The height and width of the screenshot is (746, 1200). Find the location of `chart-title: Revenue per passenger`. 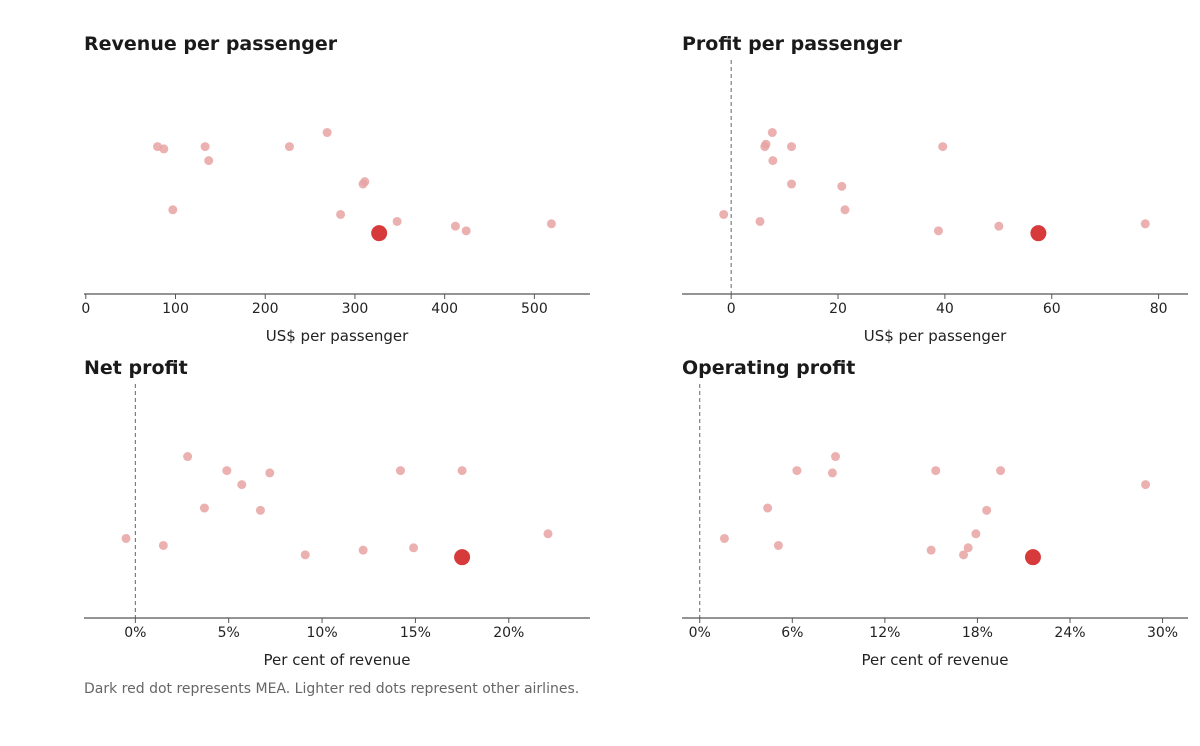

chart-title: Revenue per passenger is located at coordinates (211, 44).